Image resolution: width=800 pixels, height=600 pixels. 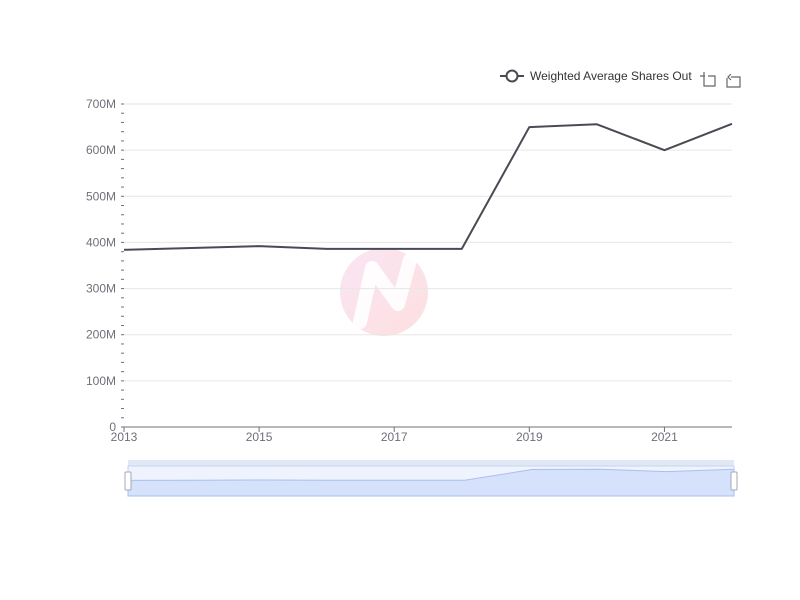 I want to click on legend: Weighted Average Shares Out, so click(x=596, y=76).